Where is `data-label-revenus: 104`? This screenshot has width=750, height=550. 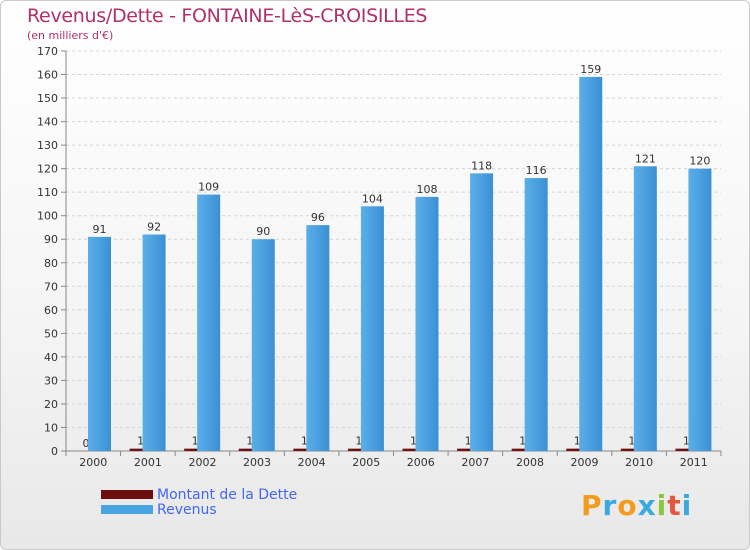 data-label-revenus: 104 is located at coordinates (372, 198).